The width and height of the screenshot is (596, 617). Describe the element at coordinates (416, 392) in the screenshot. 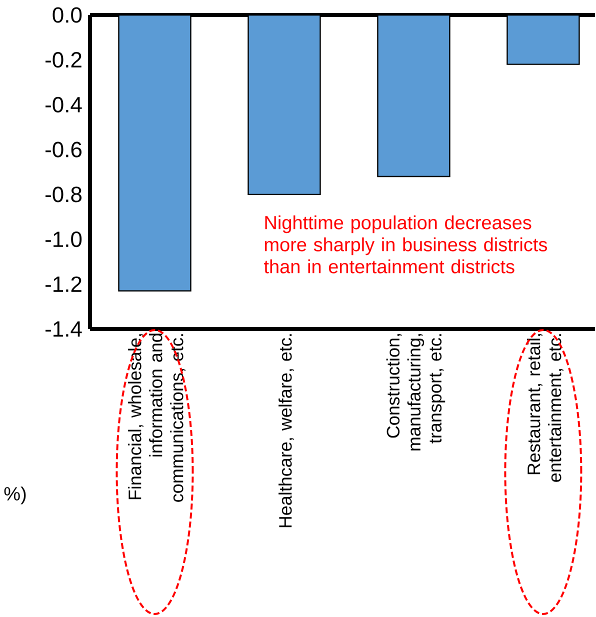

I see `x-tick-label: Construction, manufacturing, transport, etc.` at that location.